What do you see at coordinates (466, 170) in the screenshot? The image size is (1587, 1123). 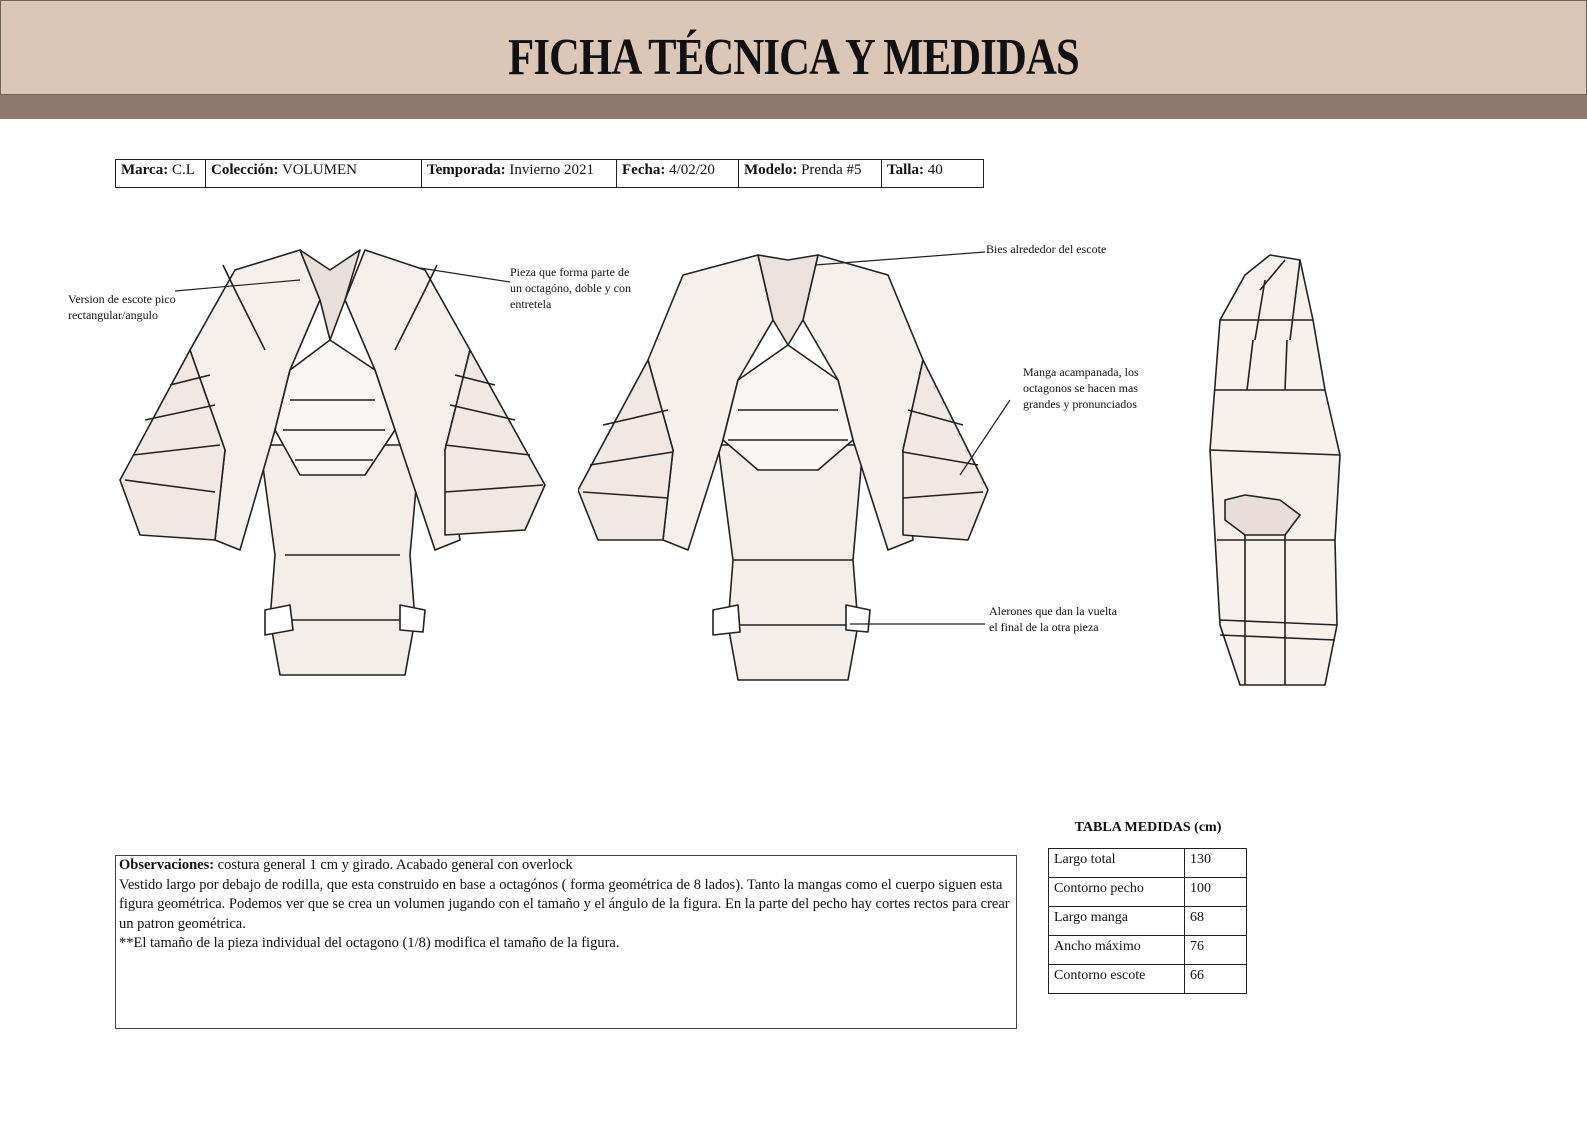 I see `info-label: Temporada:` at bounding box center [466, 170].